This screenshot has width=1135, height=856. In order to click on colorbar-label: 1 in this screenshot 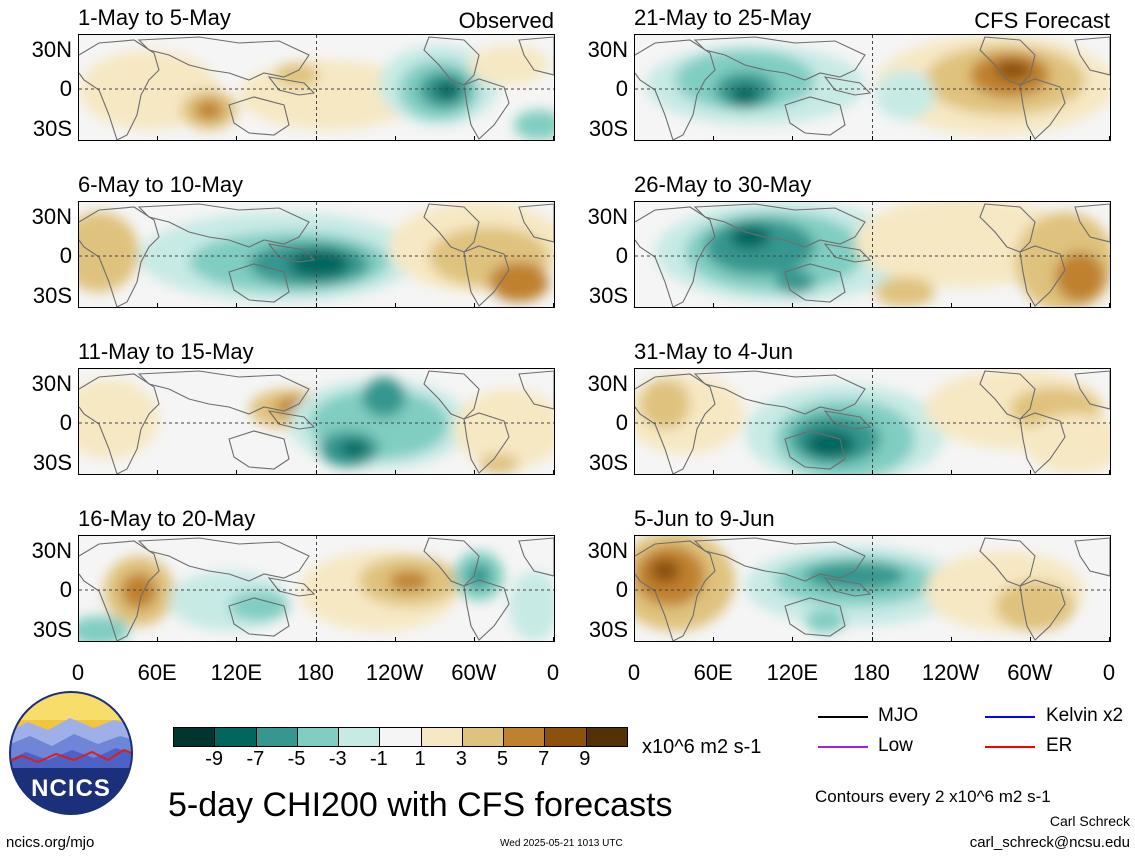, I will do `click(420, 759)`.